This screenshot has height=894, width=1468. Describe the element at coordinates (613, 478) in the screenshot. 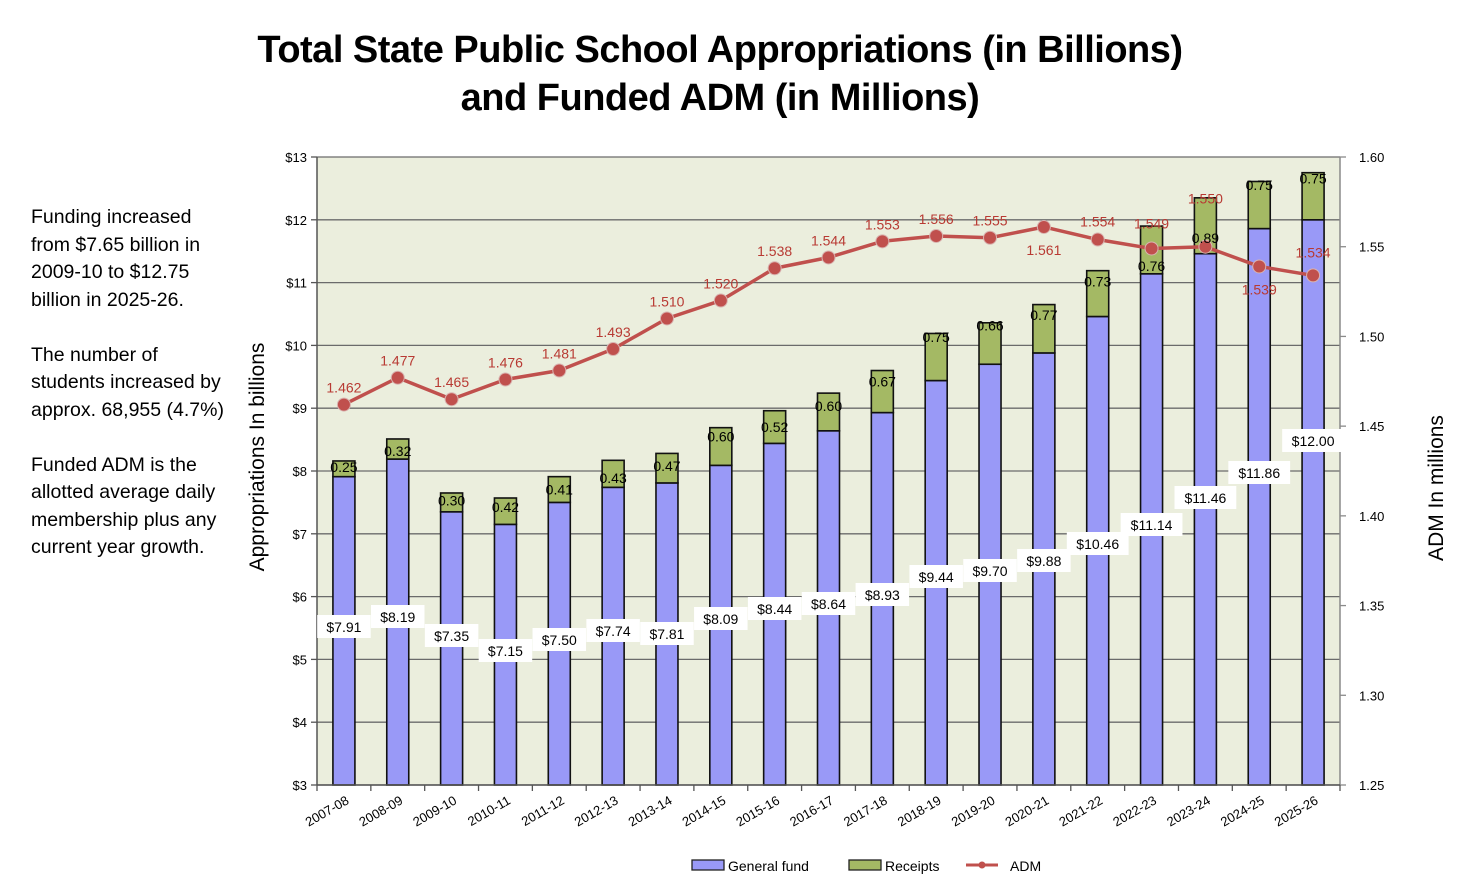

I see `receipts-label: 0.43` at that location.